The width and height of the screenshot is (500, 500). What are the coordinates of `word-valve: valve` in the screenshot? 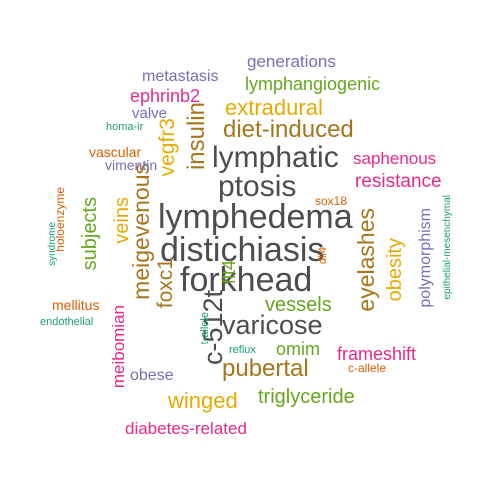 It's located at (150, 113).